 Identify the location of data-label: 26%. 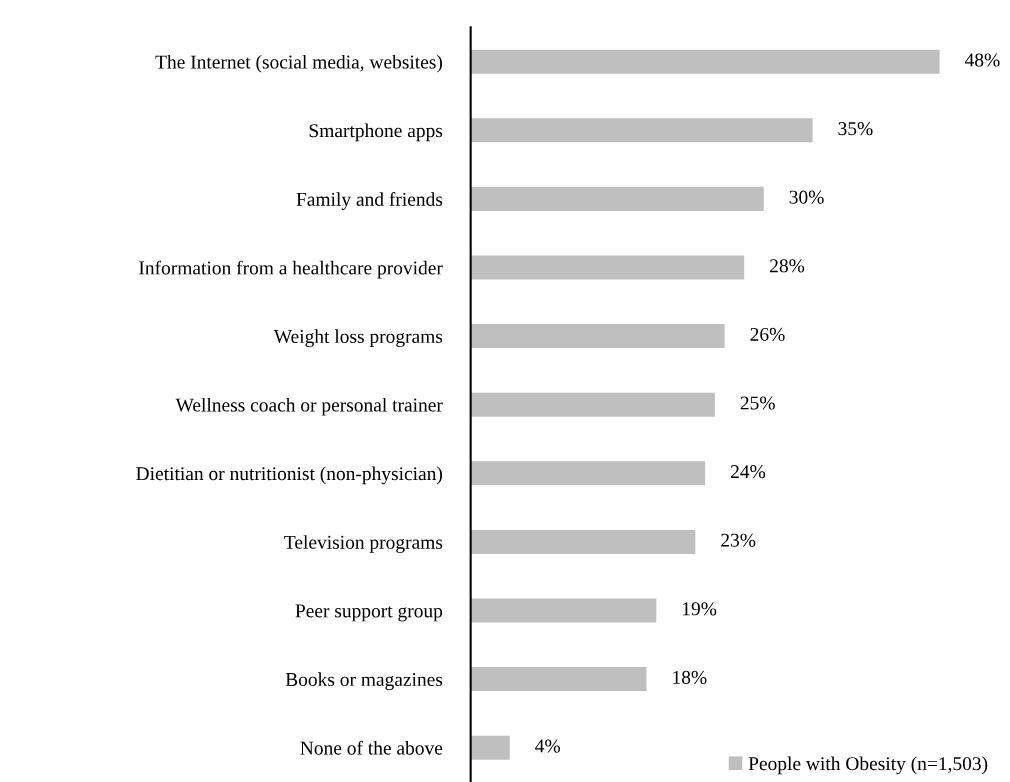
(767, 334).